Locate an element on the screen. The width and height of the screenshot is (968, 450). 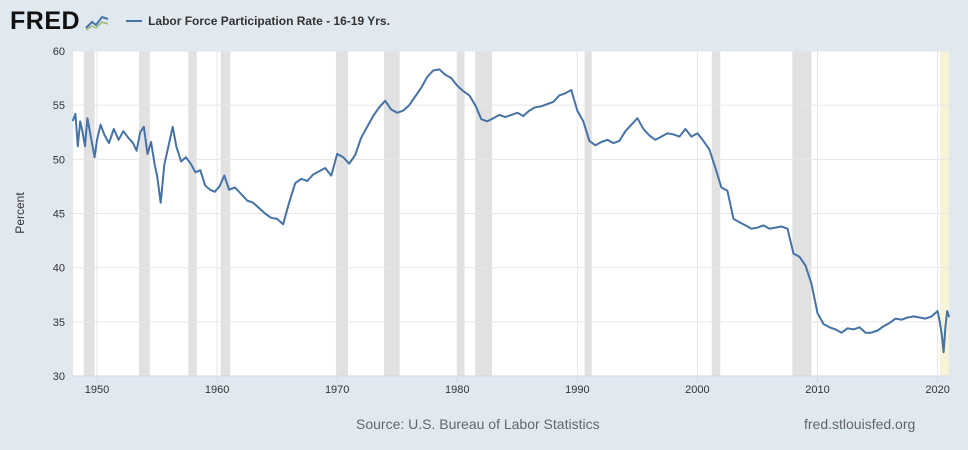
y-axis-ticks: 30 35 40 45 50 55 60 is located at coordinates (59, 214).